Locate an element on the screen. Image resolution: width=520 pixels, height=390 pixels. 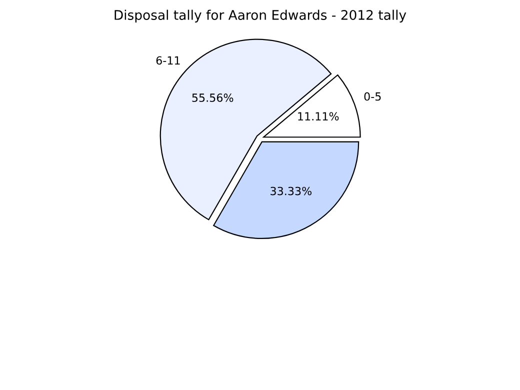
data-label: 33.33% is located at coordinates (291, 191).